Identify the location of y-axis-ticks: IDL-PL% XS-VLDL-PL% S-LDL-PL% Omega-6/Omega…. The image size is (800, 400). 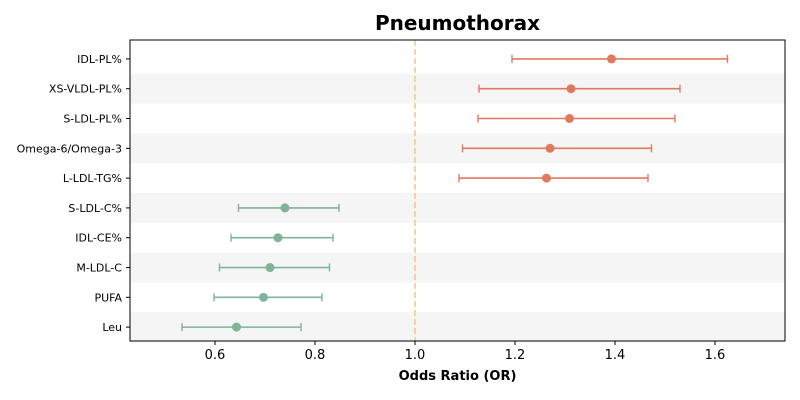
(73, 193).